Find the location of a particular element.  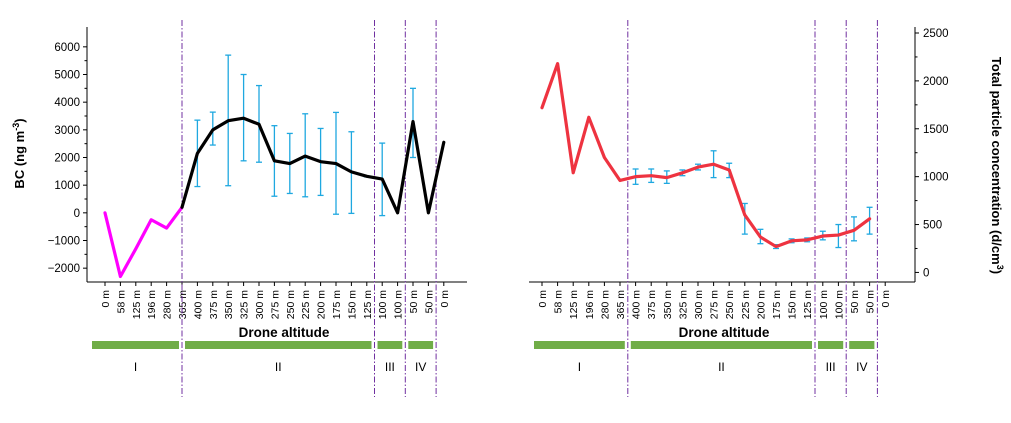

phase-label: III is located at coordinates (390, 367).